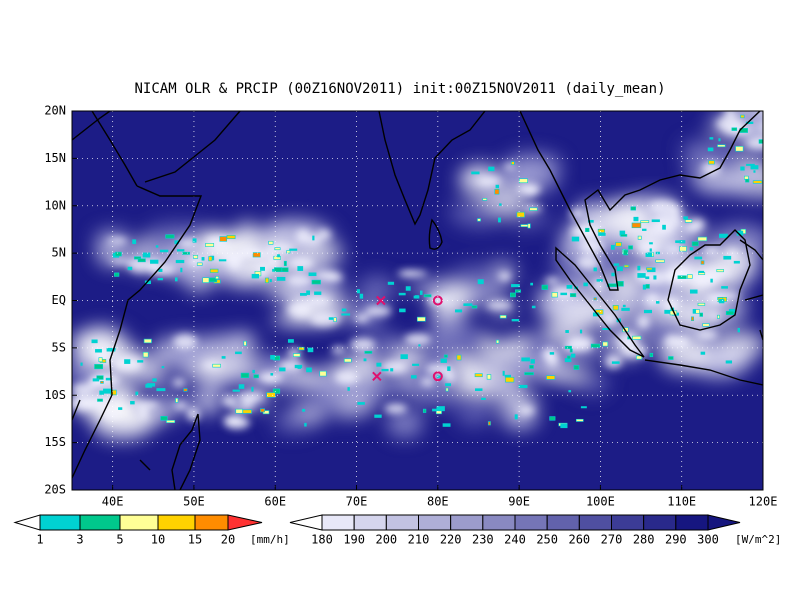 Image resolution: width=800 pixels, height=600 pixels. Describe the element at coordinates (483, 540) in the screenshot. I see `colorbar-label: 230` at that location.